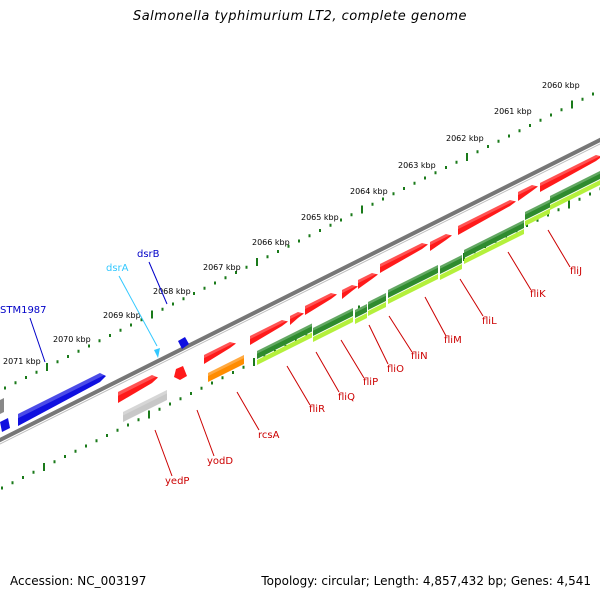  I want to click on gene-label-flir: fliR, so click(317, 409).